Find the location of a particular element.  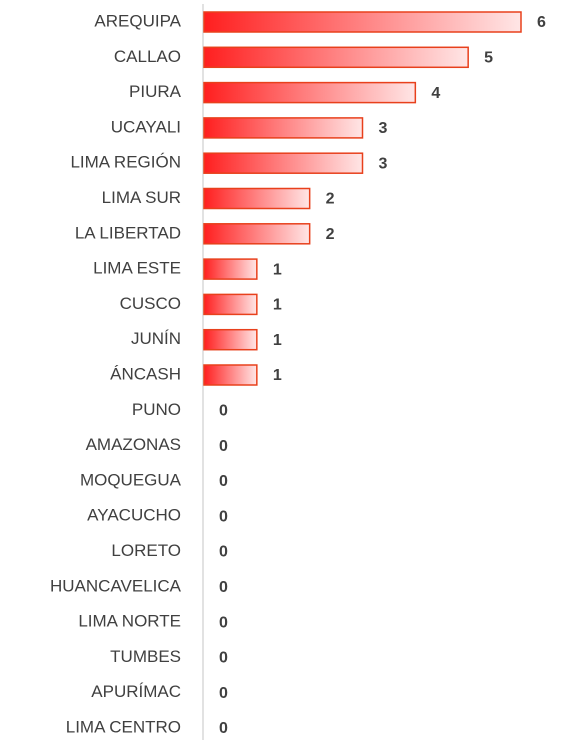

category-label: LORETO is located at coordinates (146, 550).